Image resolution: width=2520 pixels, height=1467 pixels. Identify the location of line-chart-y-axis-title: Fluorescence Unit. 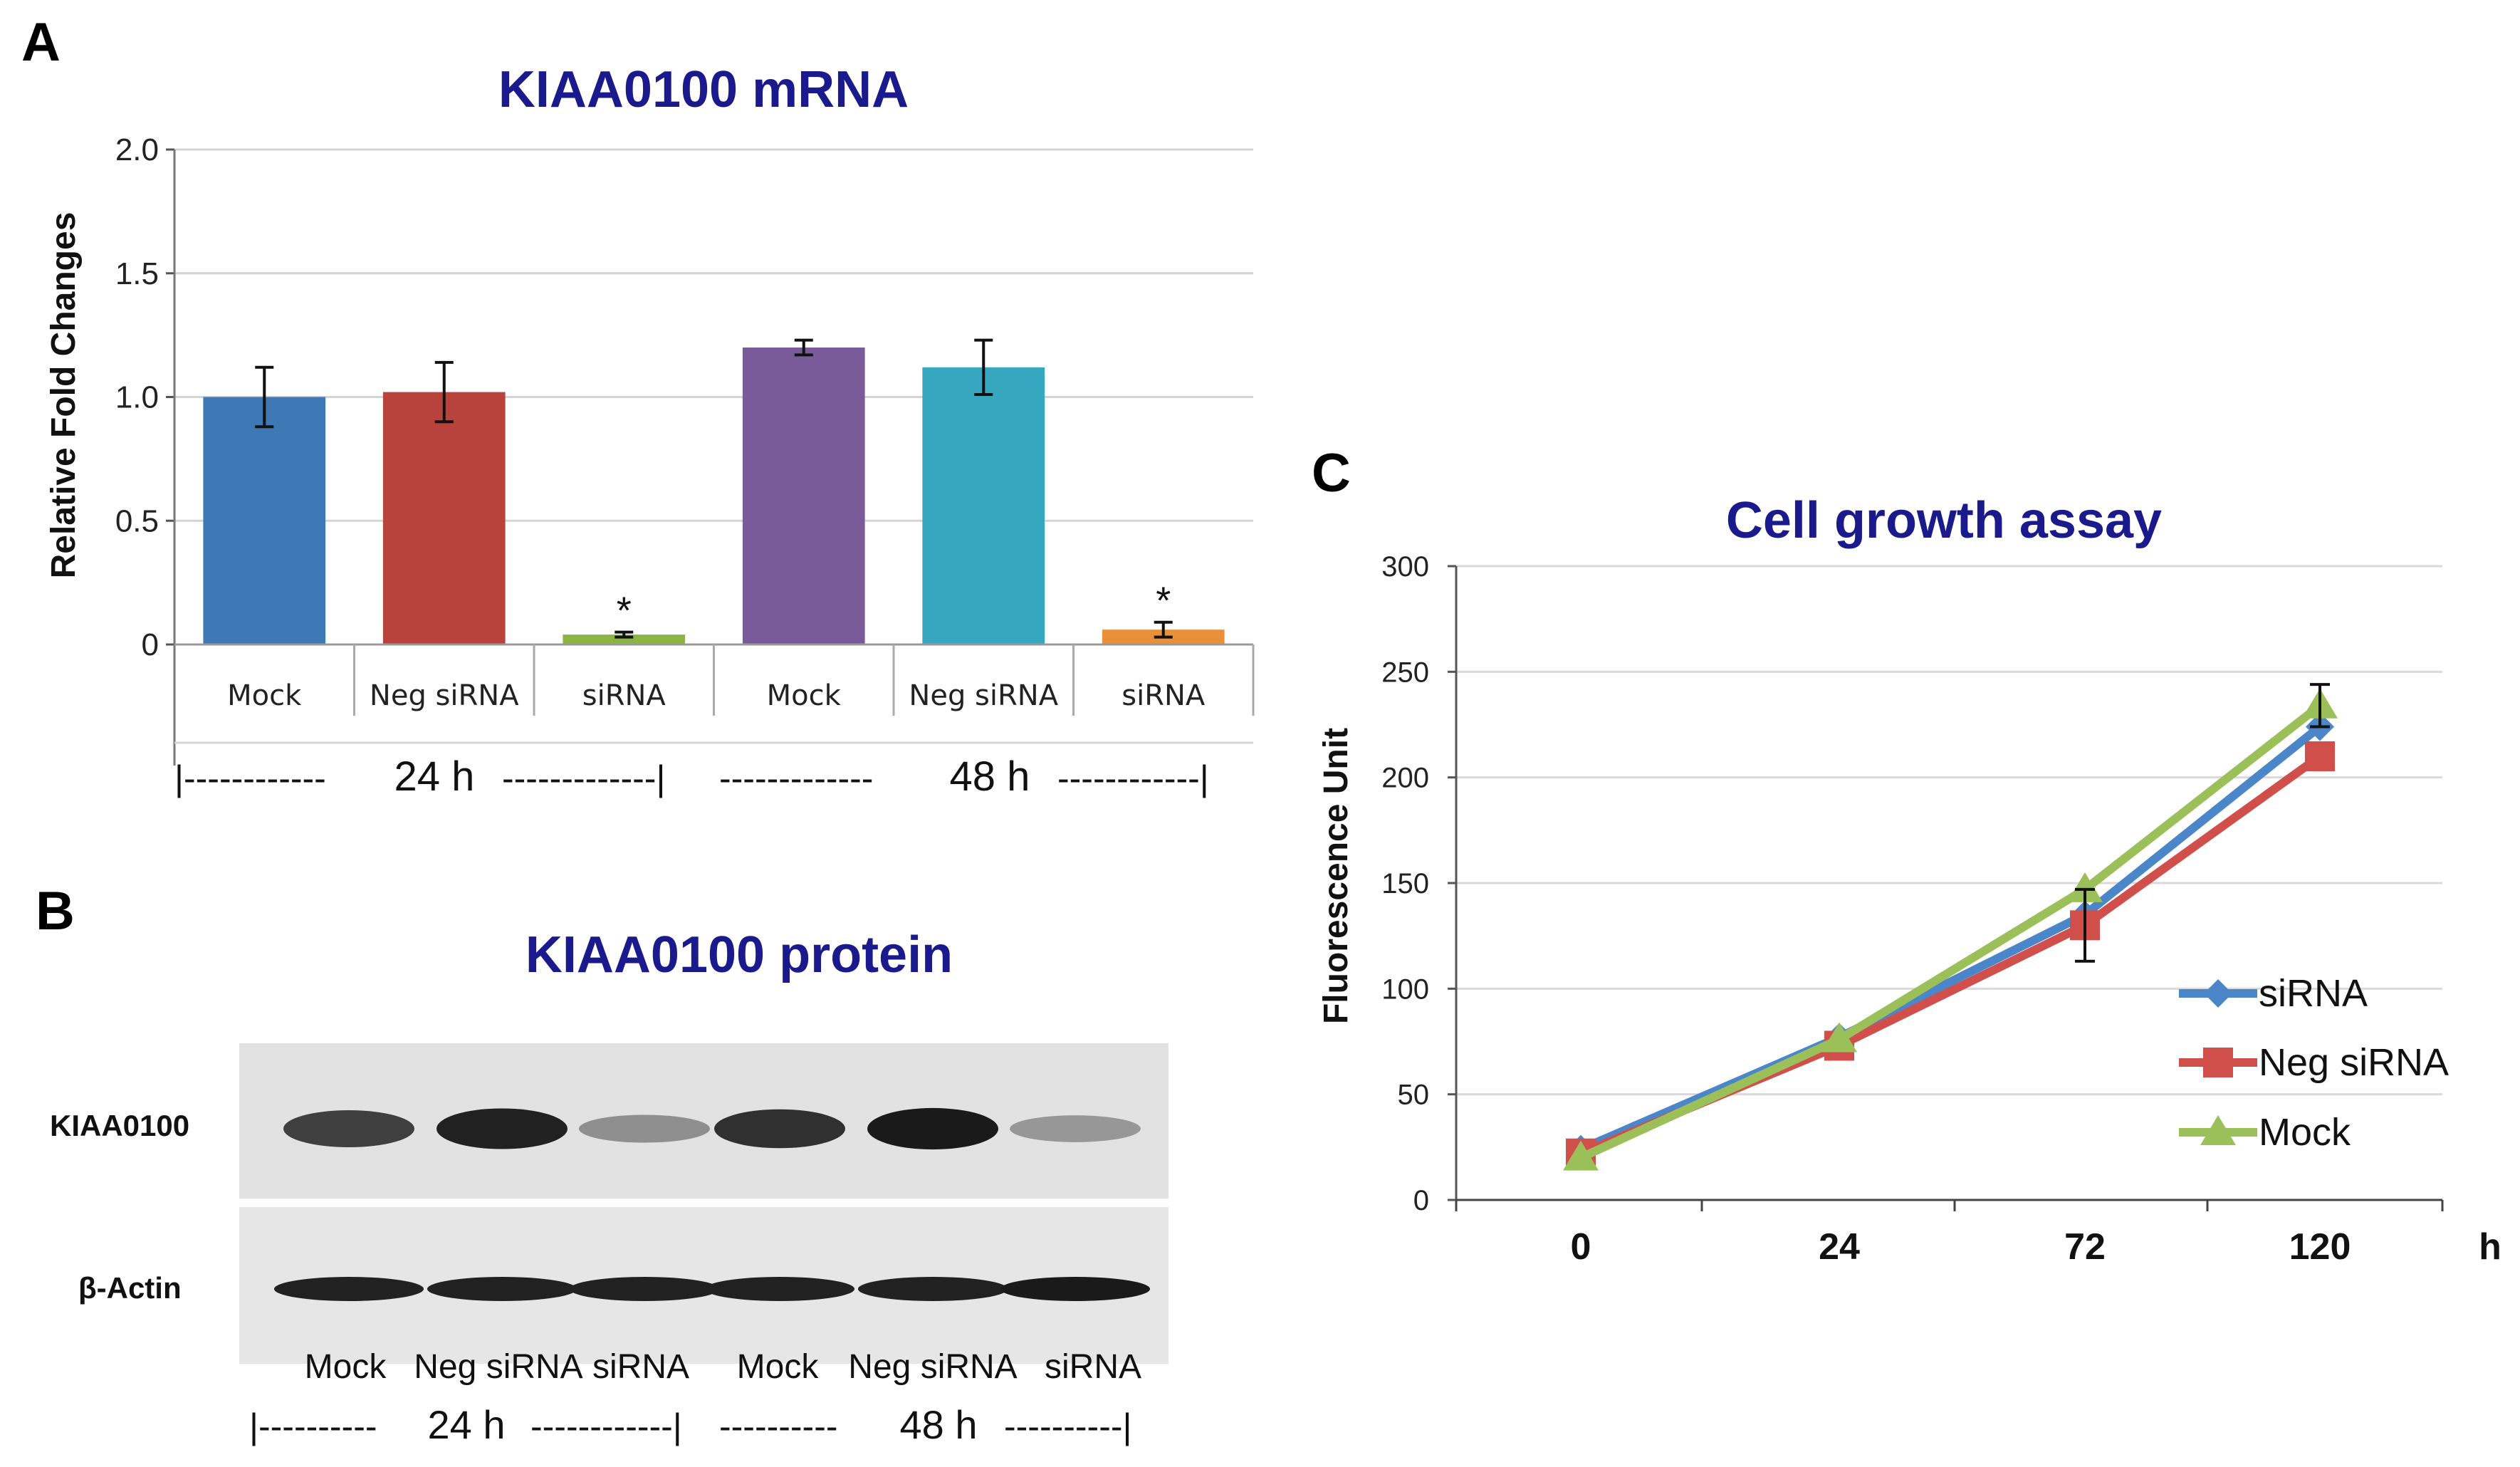
(1336, 876).